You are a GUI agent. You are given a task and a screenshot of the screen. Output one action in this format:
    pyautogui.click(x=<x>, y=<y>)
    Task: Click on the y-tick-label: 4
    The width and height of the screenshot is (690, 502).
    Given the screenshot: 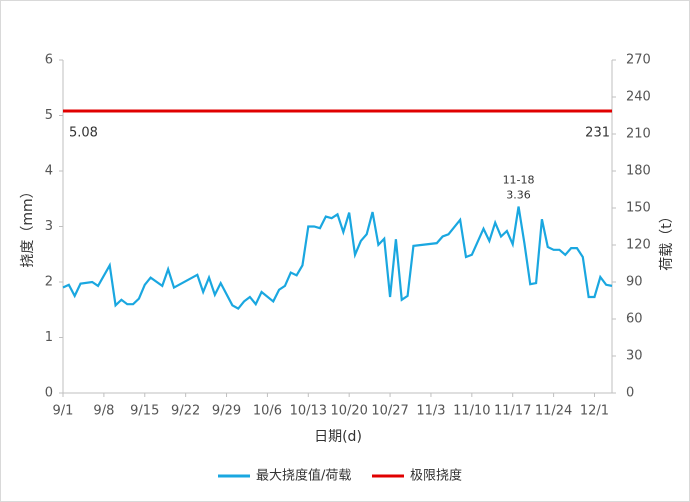 What is the action you would take?
    pyautogui.click(x=49, y=171)
    